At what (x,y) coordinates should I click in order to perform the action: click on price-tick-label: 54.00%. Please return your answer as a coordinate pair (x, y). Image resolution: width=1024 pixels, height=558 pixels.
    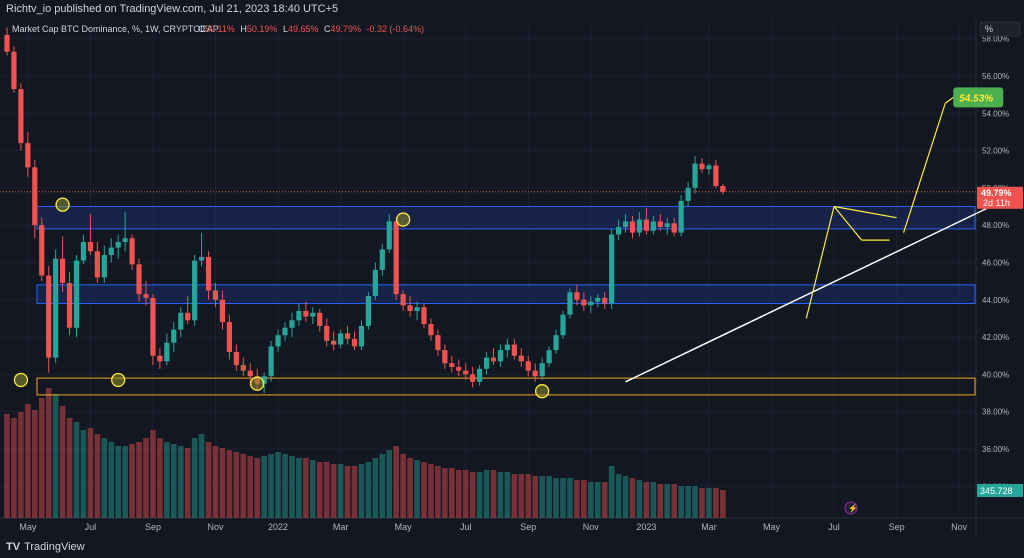
    Looking at the image, I should click on (995, 113).